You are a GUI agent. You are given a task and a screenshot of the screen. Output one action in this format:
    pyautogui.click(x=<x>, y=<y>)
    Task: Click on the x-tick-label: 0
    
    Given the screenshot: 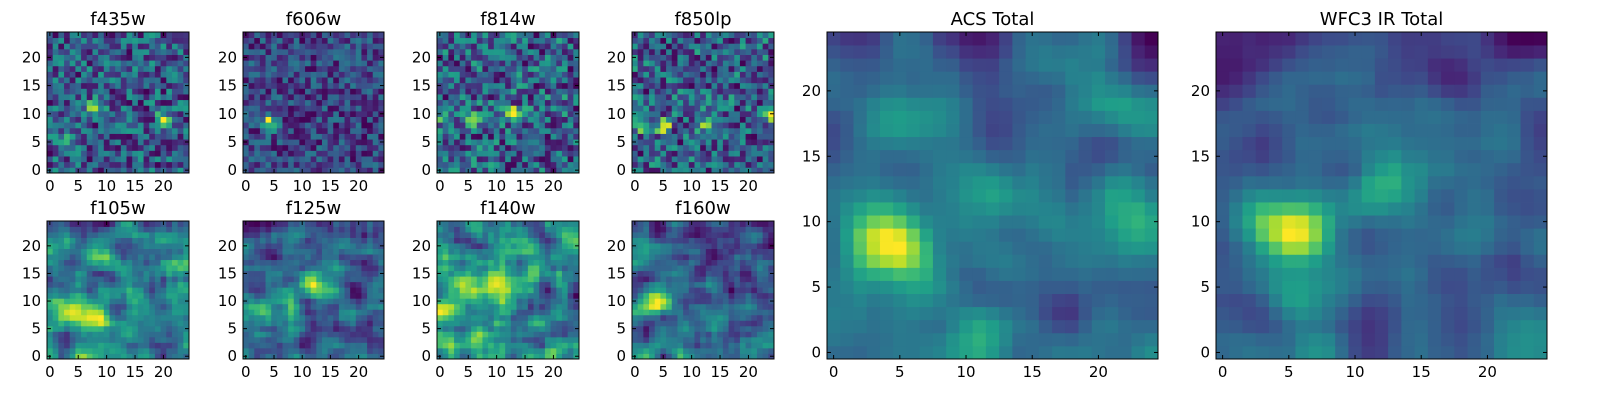 What is the action you would take?
    pyautogui.click(x=50, y=186)
    